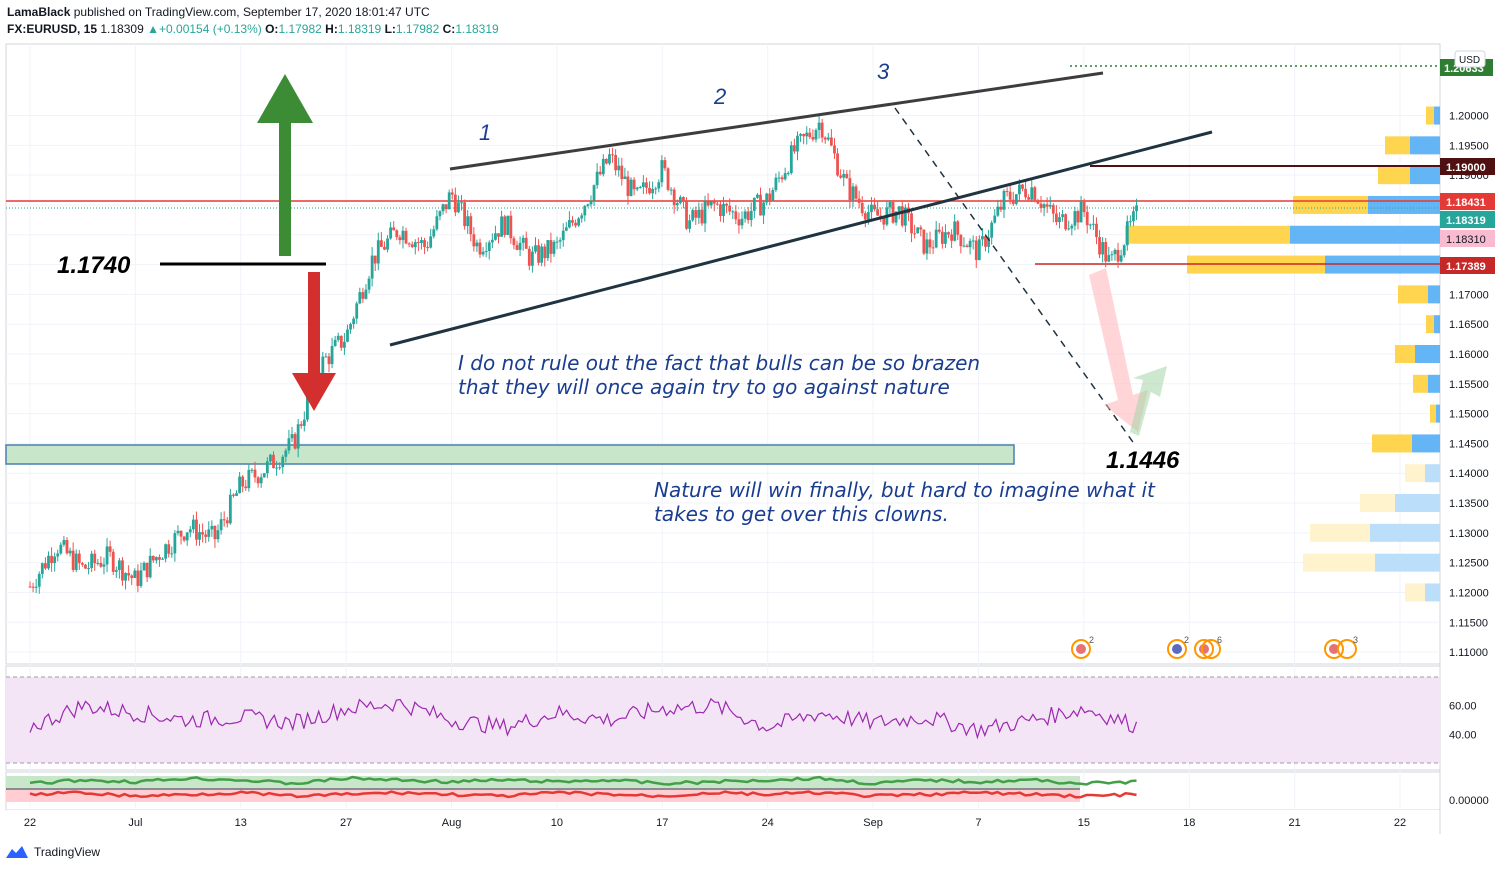  I want to click on up-triangle-icon: ▲, so click(153, 29).